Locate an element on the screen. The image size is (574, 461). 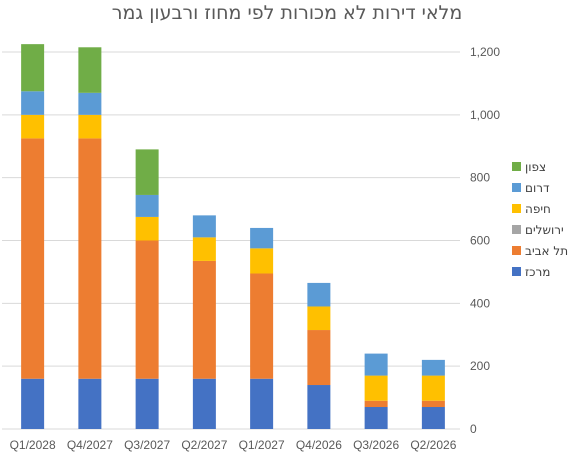
x-tick-label: Q2/2026 is located at coordinates (433, 445).